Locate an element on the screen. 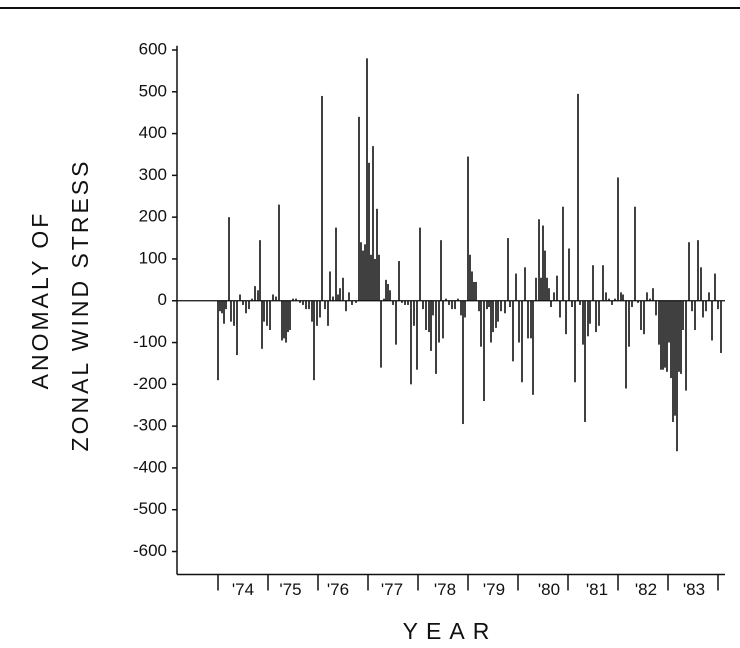  y-tick-label: 500 is located at coordinates (153, 90).